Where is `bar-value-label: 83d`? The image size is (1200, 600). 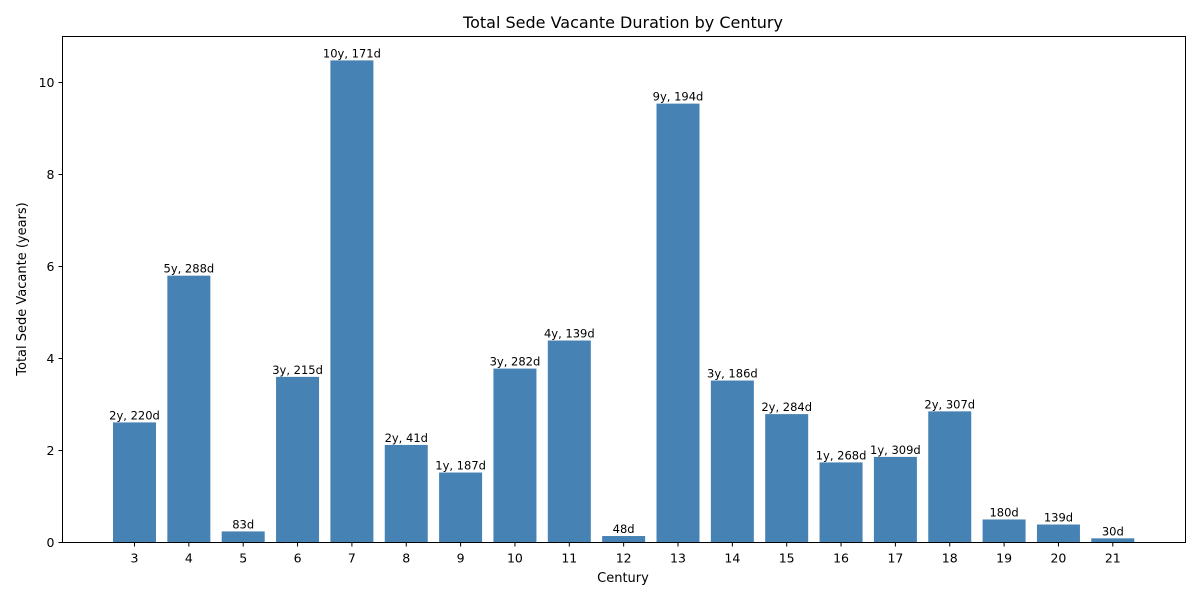 bar-value-label: 83d is located at coordinates (243, 524).